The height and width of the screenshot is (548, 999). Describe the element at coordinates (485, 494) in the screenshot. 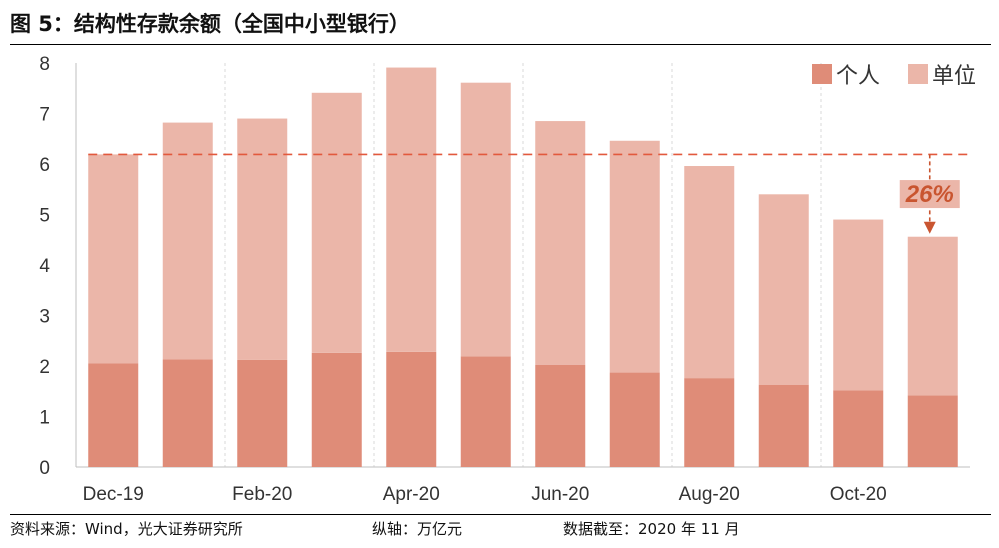

I see `x-axis: Dec-19 Feb-20 Apr-20 Jun-20 Aug-20 Oct-20` at that location.